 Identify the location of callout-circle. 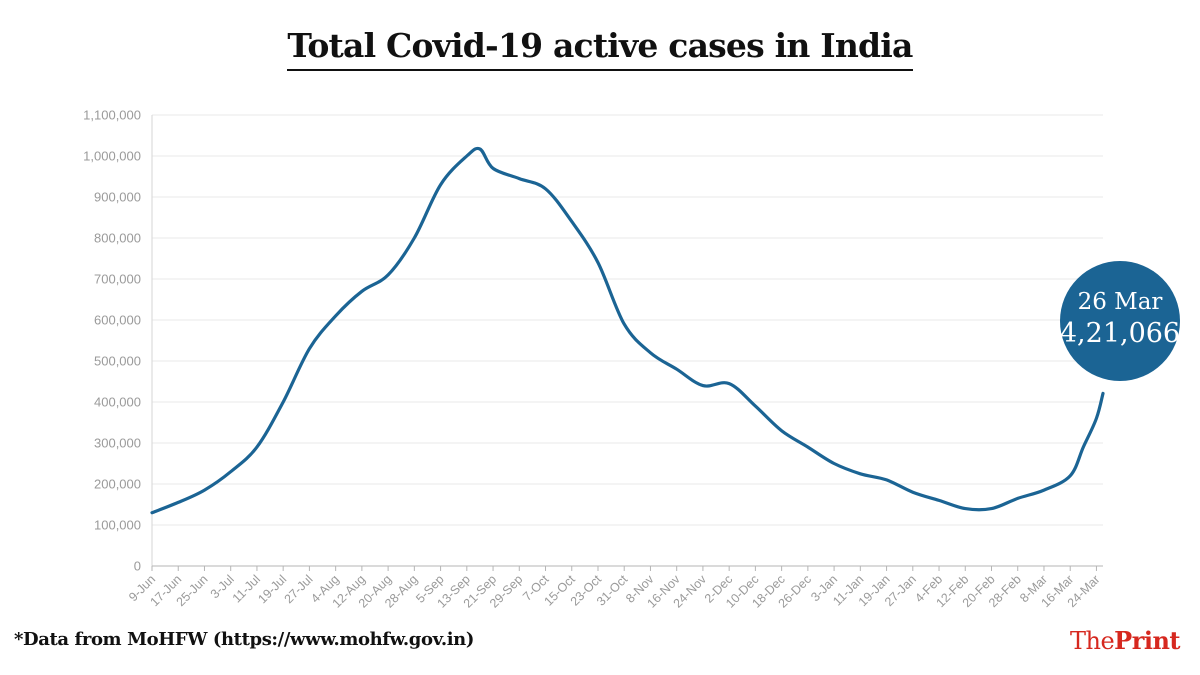
(1120, 321).